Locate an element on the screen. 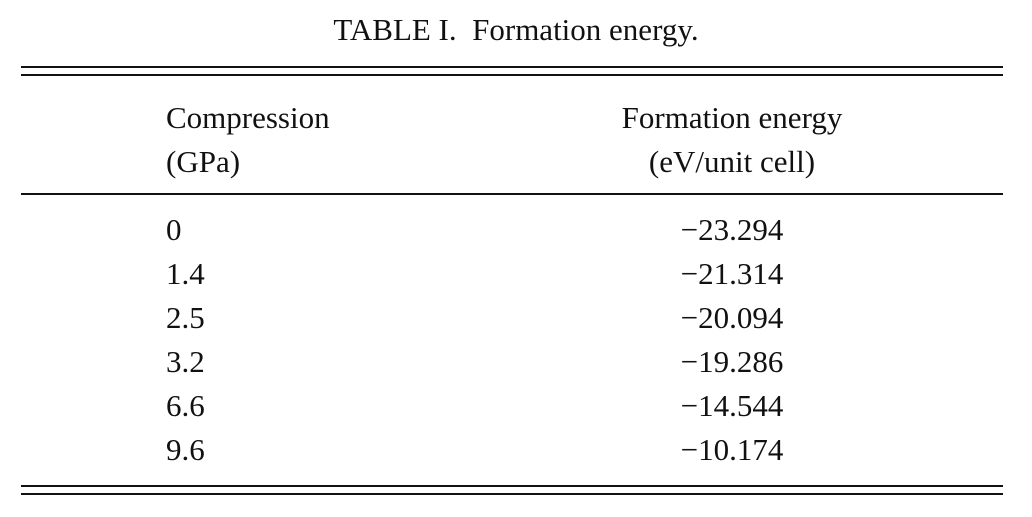 This screenshot has width=1032, height=517. formation-energy-cell: −14.544 is located at coordinates (732, 405).